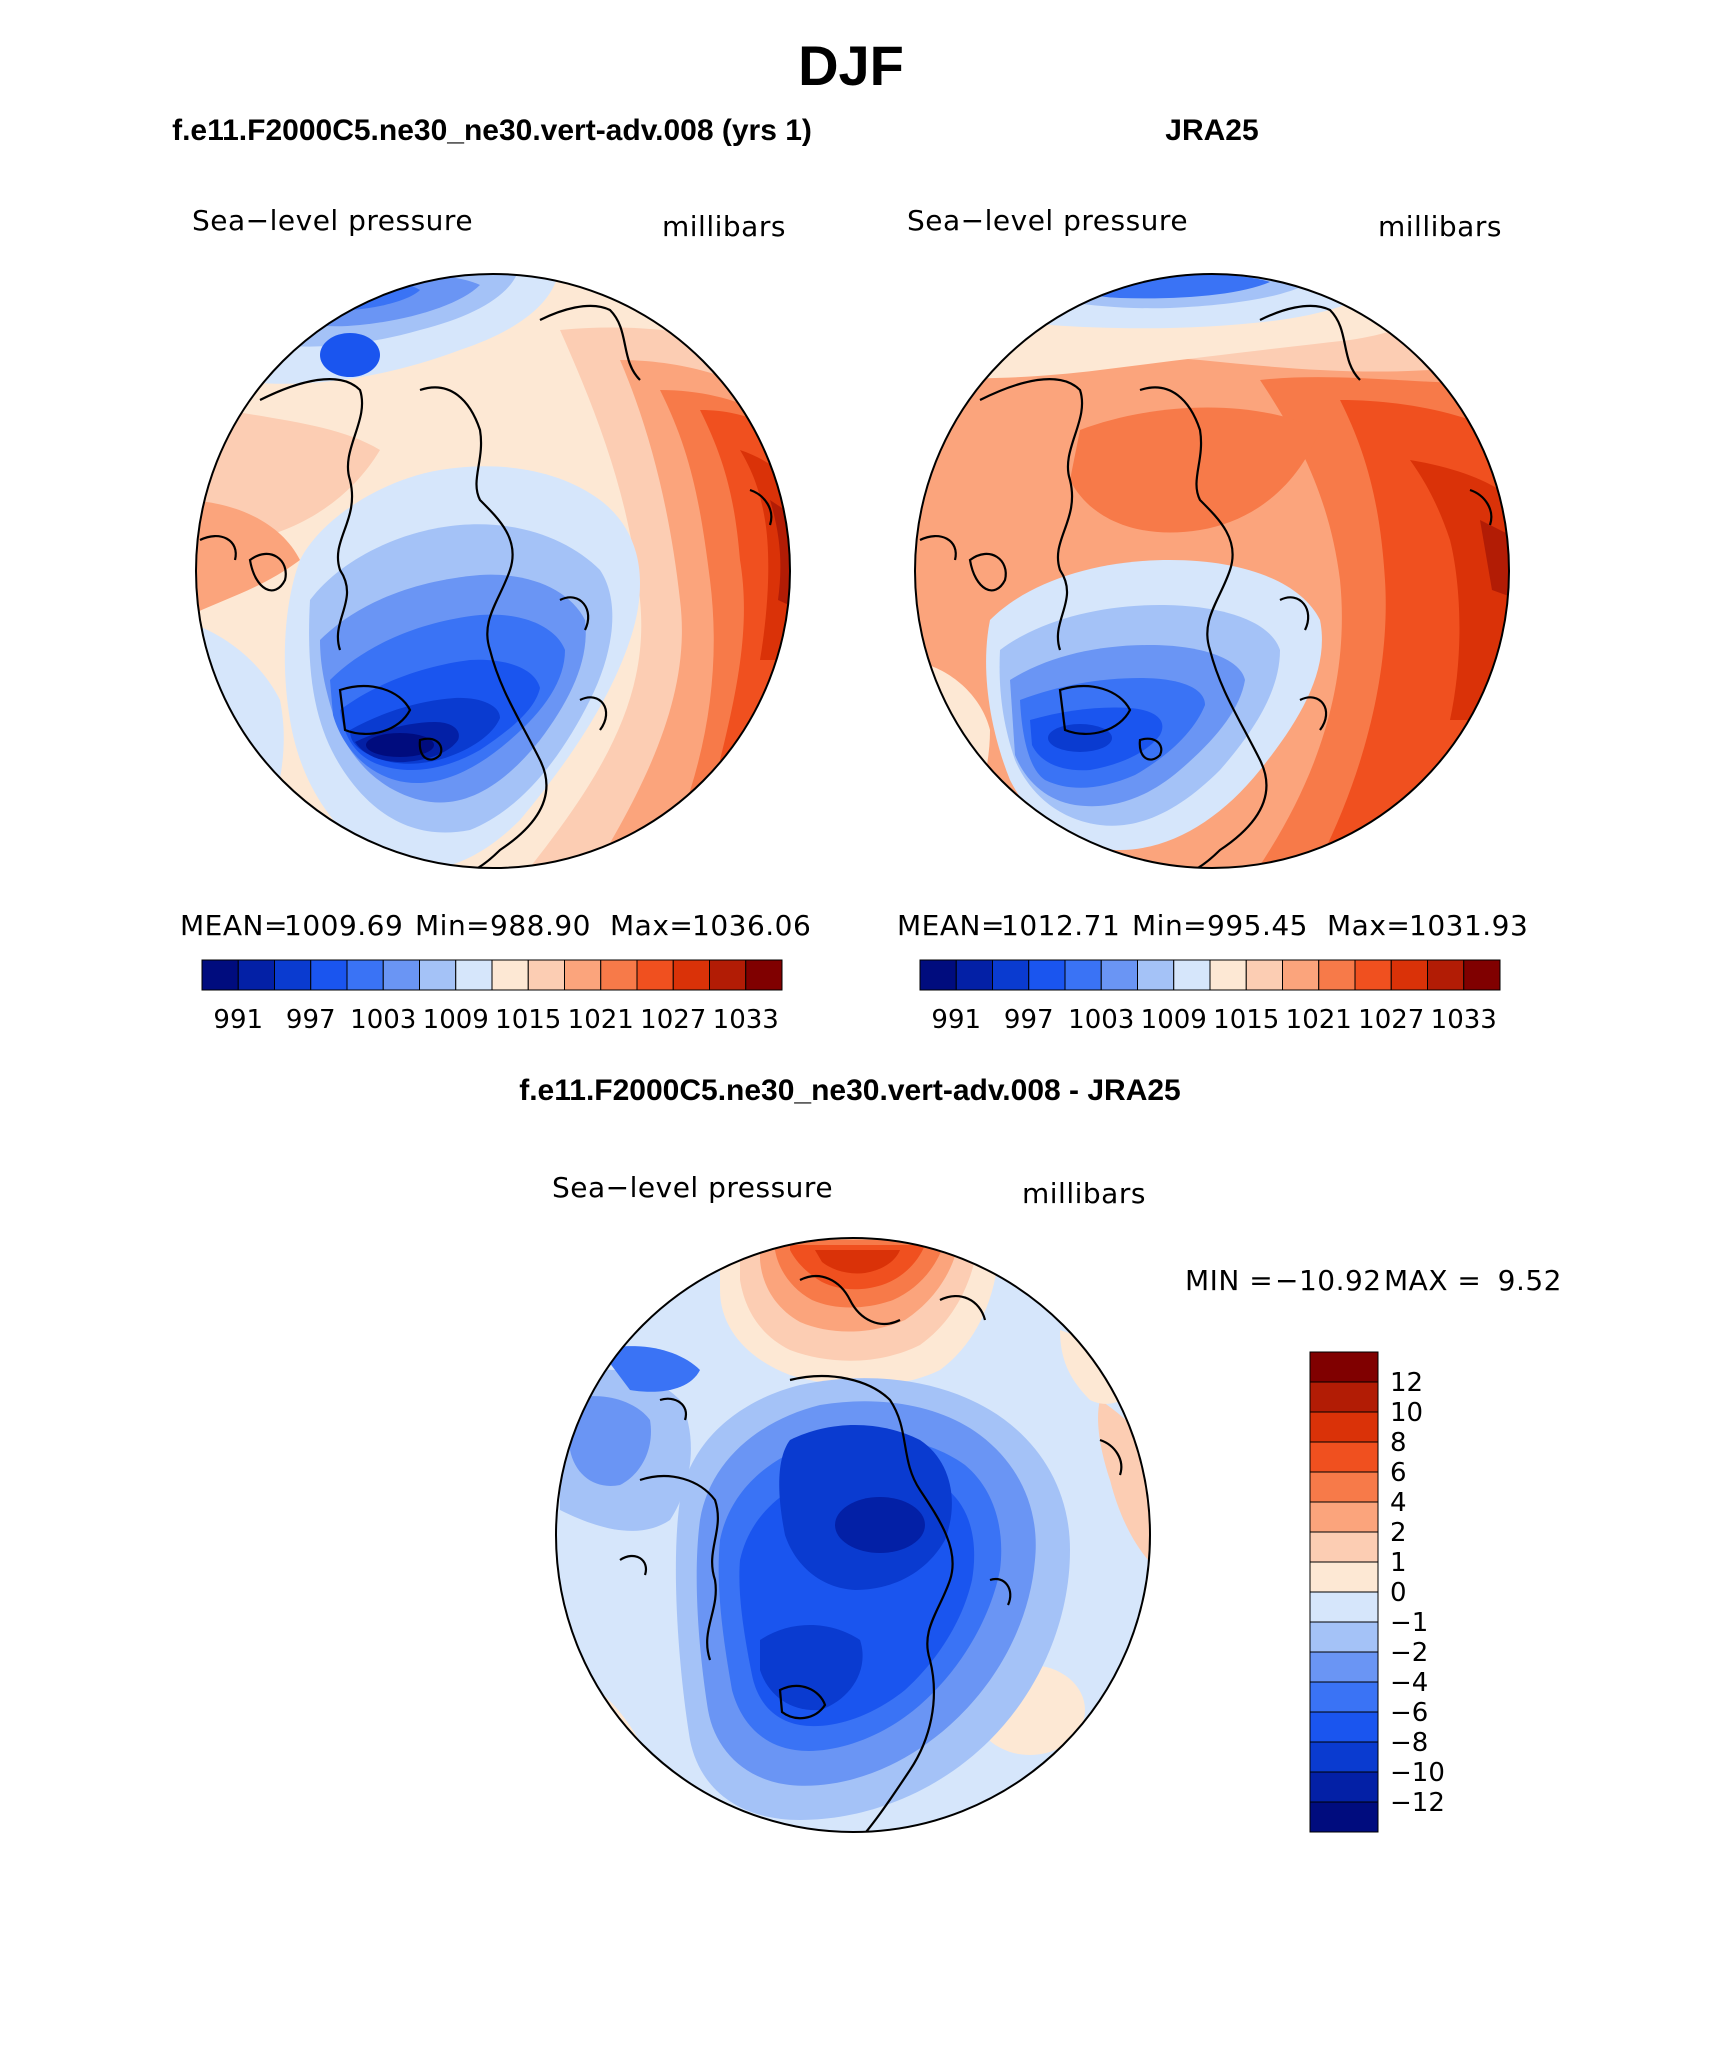 This screenshot has width=1710, height=2061. I want to click on colorbar-tick-label: 2, so click(1398, 1533).